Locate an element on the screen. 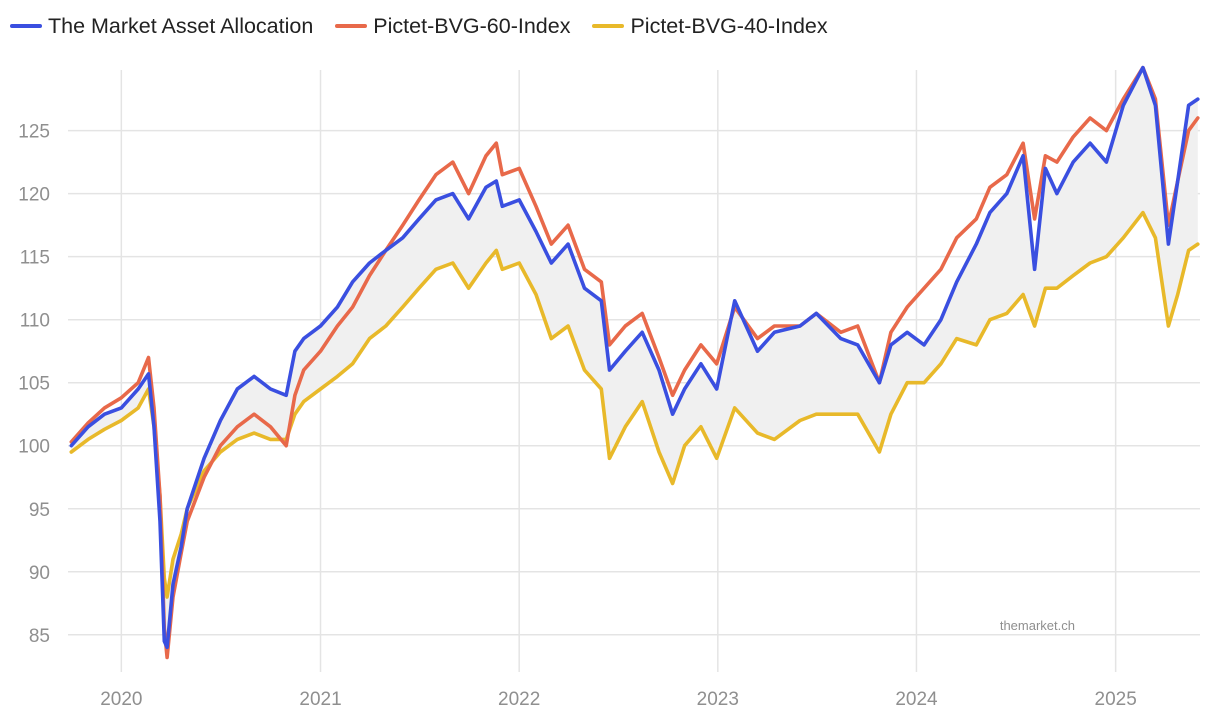  y-tick-label: 100 is located at coordinates (34, 447).